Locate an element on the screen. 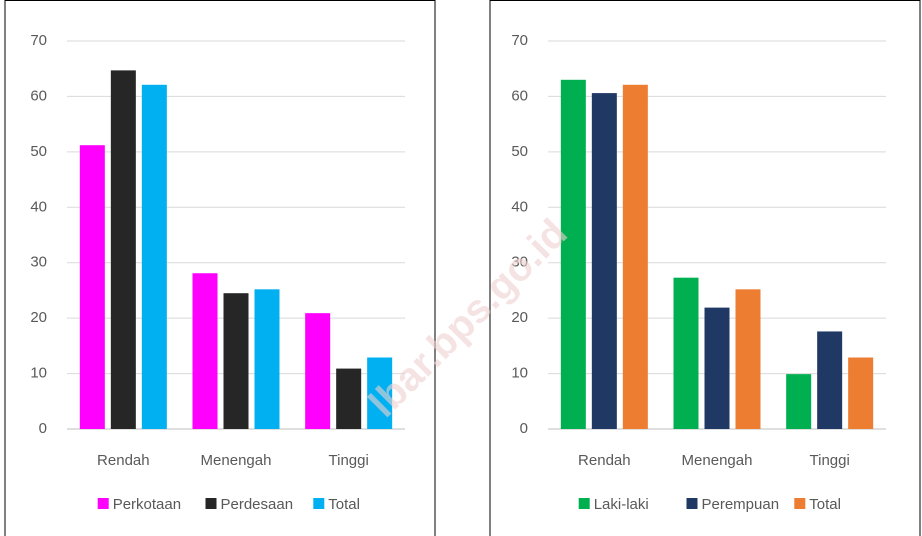 The width and height of the screenshot is (922, 536). legend-label: Perdesaan is located at coordinates (257, 504).